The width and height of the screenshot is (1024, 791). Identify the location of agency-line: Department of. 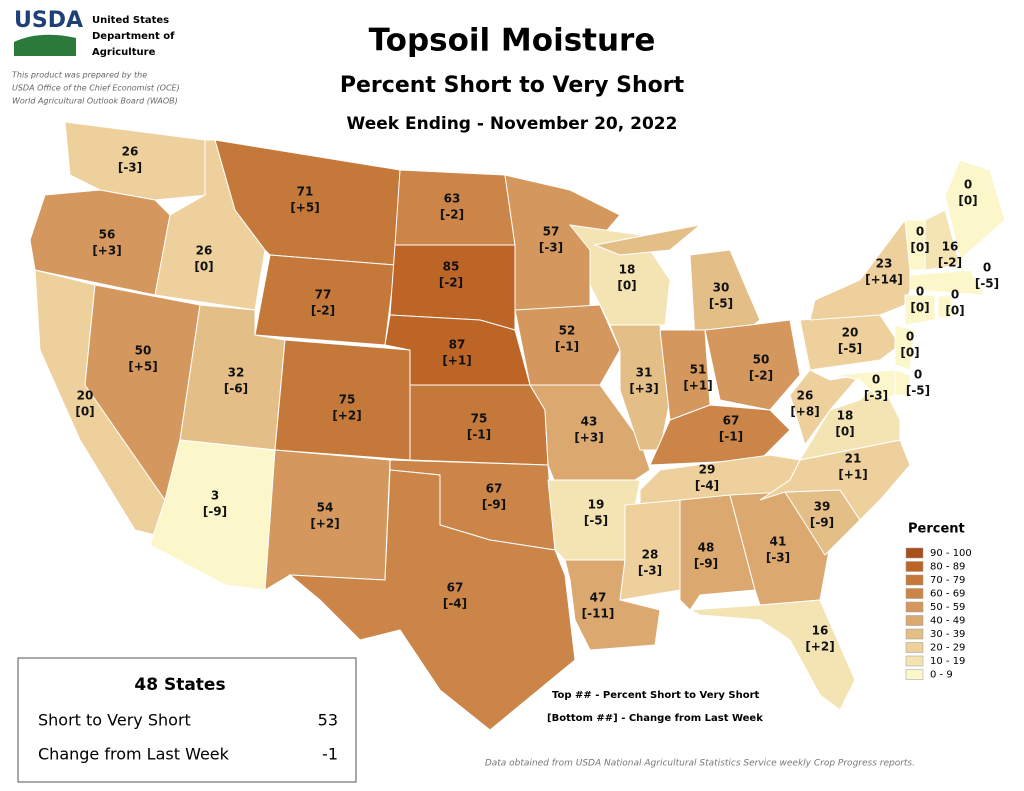
(133, 36).